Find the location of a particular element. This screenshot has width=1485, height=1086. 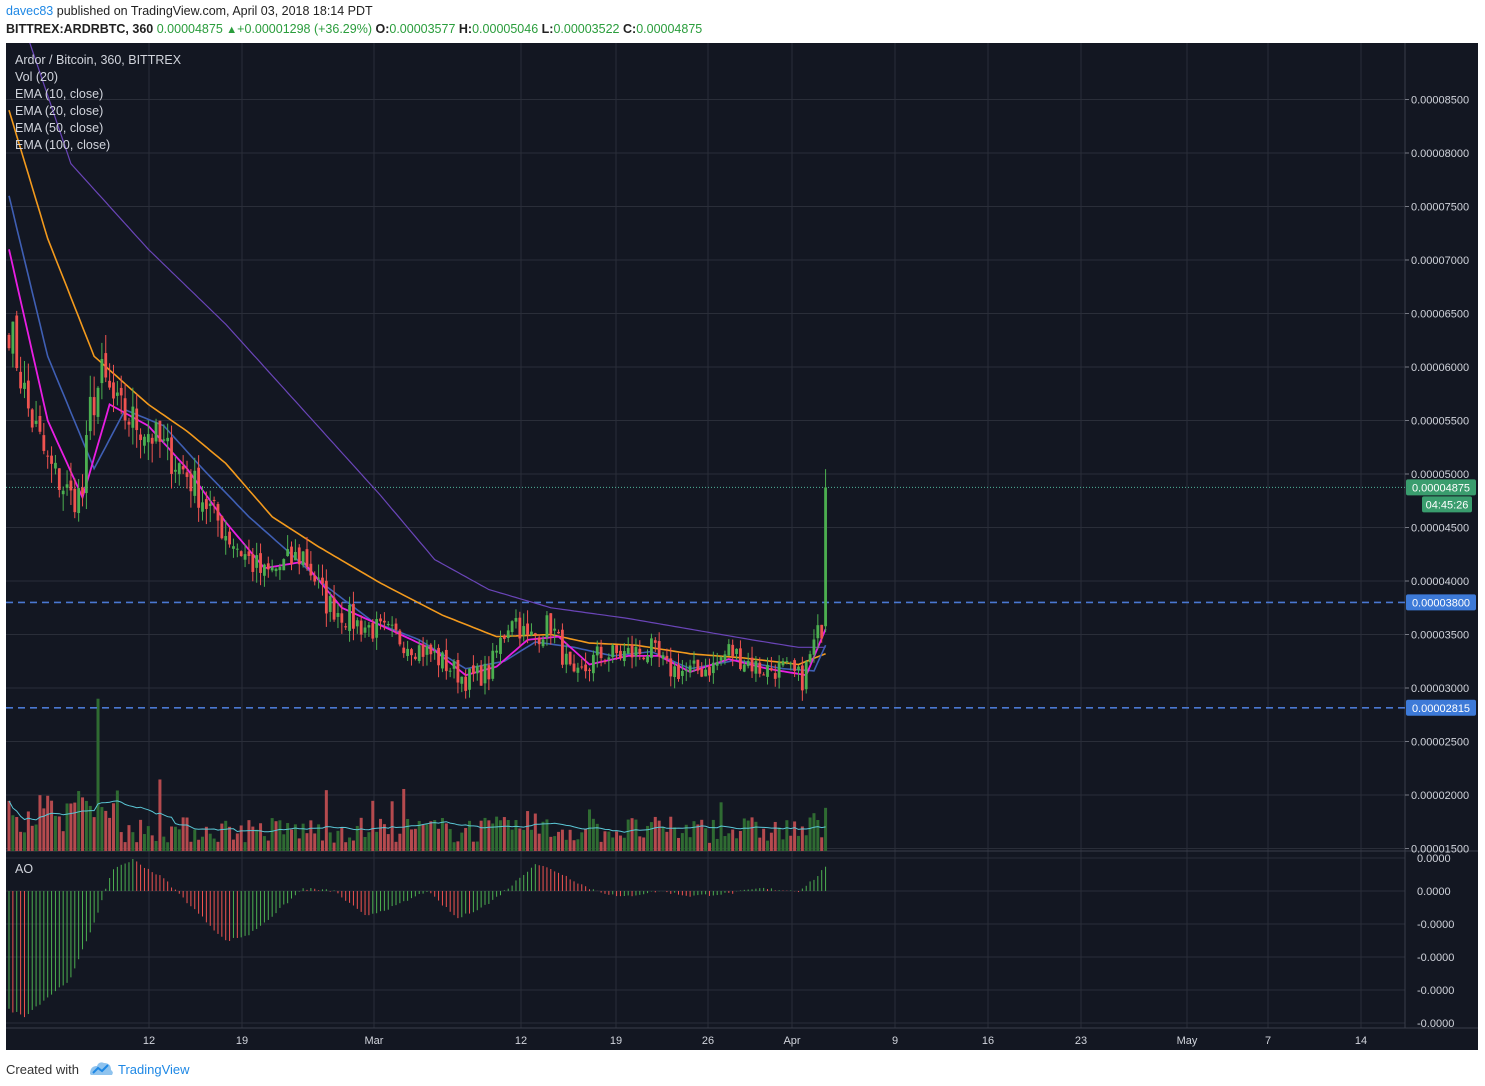

open-label: O: is located at coordinates (382, 29).